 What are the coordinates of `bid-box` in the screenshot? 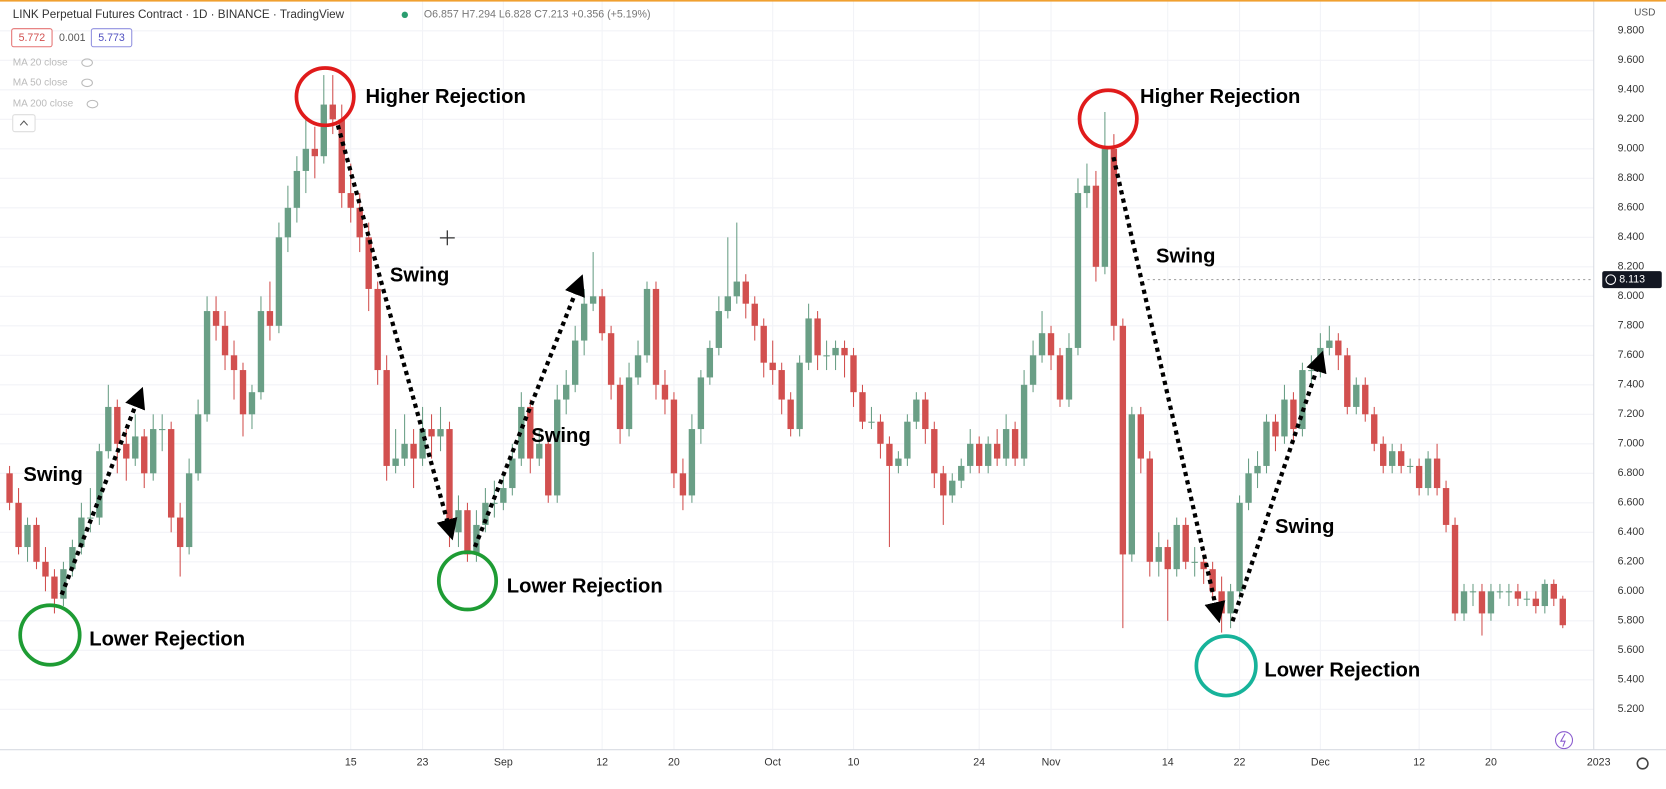 It's located at (32, 38).